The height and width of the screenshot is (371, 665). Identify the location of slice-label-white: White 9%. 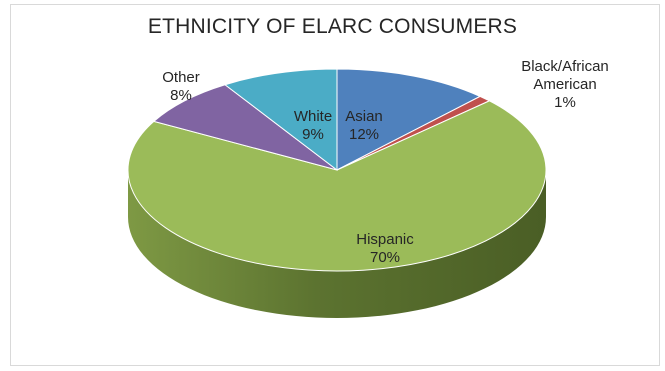
(313, 125).